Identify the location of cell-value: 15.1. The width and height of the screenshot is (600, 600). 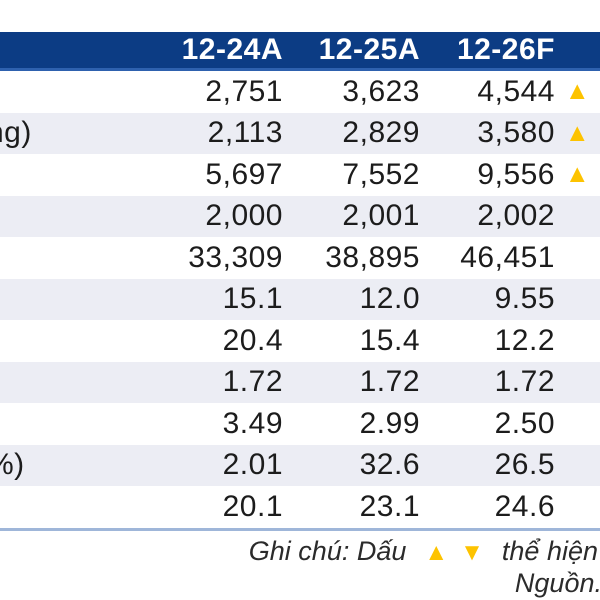
(252, 299).